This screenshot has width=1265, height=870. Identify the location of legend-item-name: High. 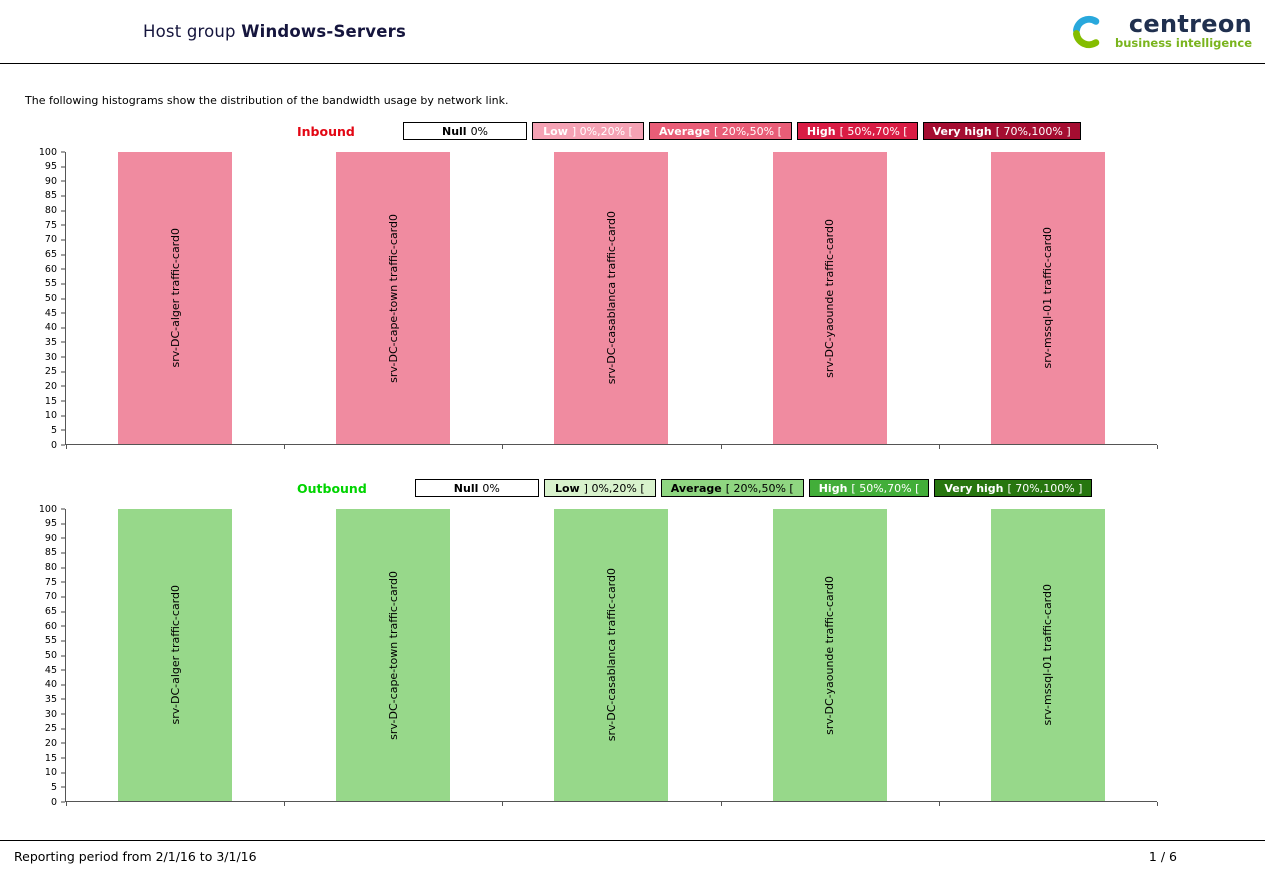
(833, 488).